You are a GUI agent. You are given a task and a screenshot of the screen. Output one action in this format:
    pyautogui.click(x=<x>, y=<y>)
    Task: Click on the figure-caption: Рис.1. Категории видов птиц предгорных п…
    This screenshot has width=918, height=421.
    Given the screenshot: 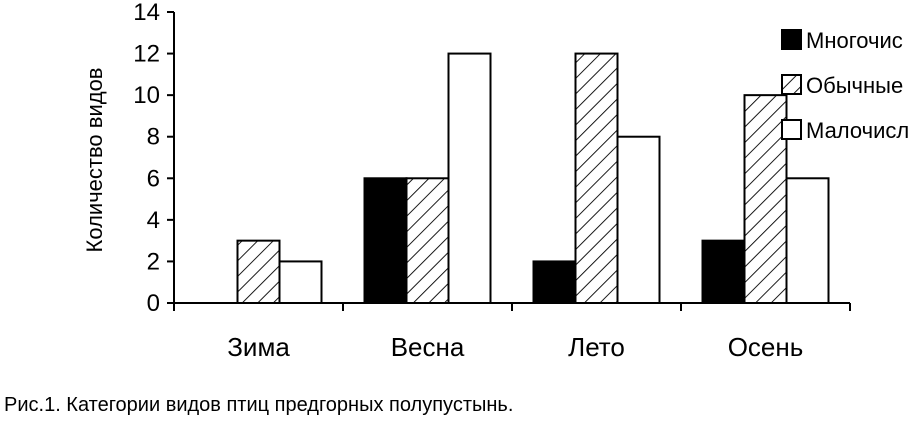 What is the action you would take?
    pyautogui.click(x=259, y=405)
    